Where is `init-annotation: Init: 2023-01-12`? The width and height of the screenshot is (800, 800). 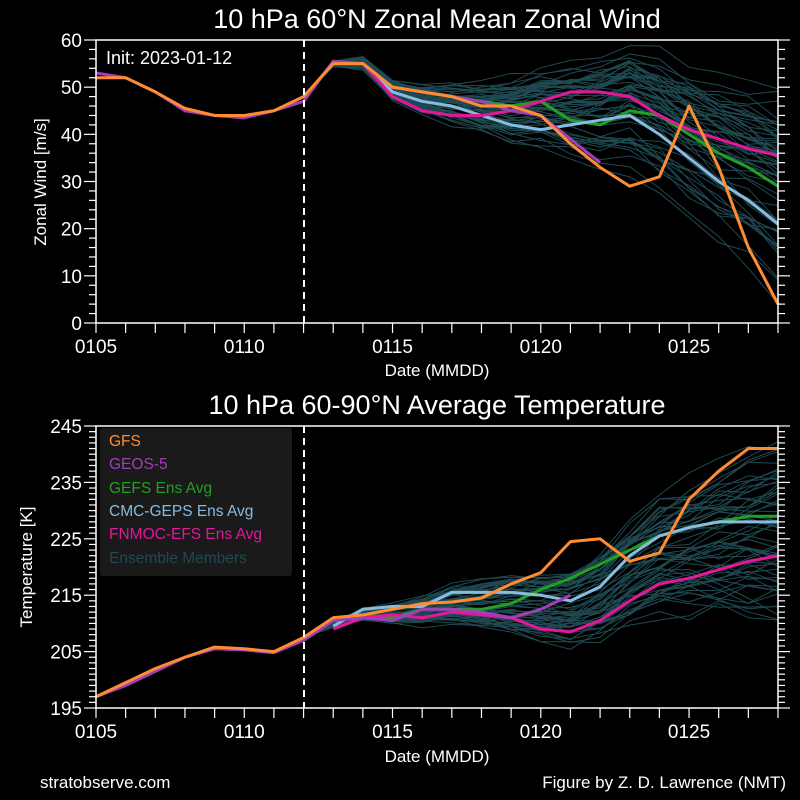 init-annotation: Init: 2023-01-12 is located at coordinates (169, 58).